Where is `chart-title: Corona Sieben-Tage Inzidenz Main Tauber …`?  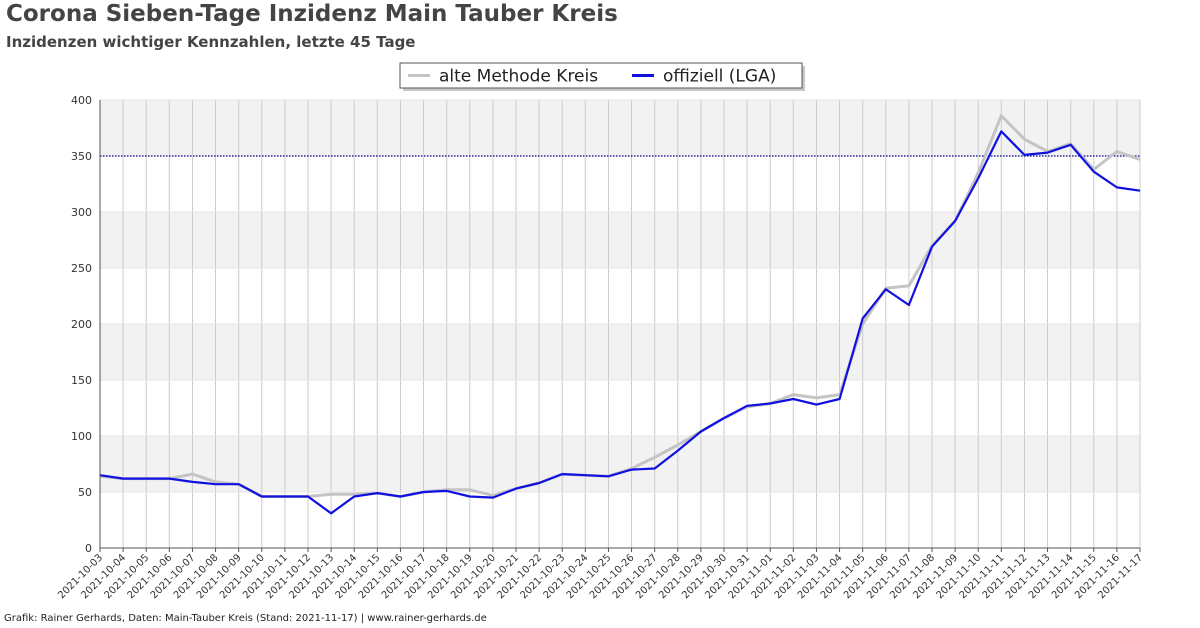 chart-title: Corona Sieben-Tage Inzidenz Main Tauber … is located at coordinates (312, 14).